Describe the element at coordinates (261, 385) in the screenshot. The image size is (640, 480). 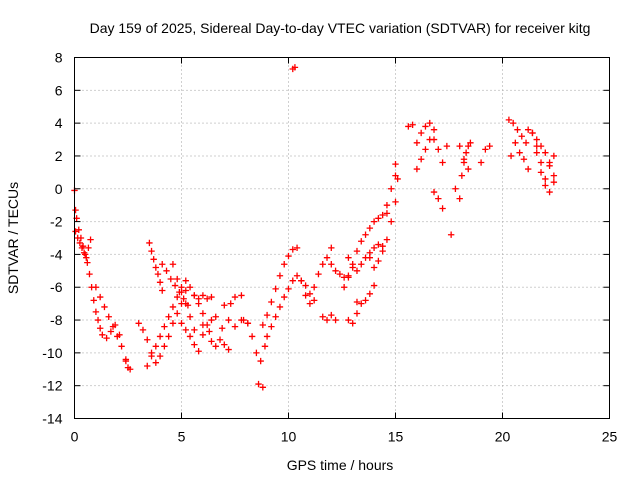
I see `series-P` at that location.